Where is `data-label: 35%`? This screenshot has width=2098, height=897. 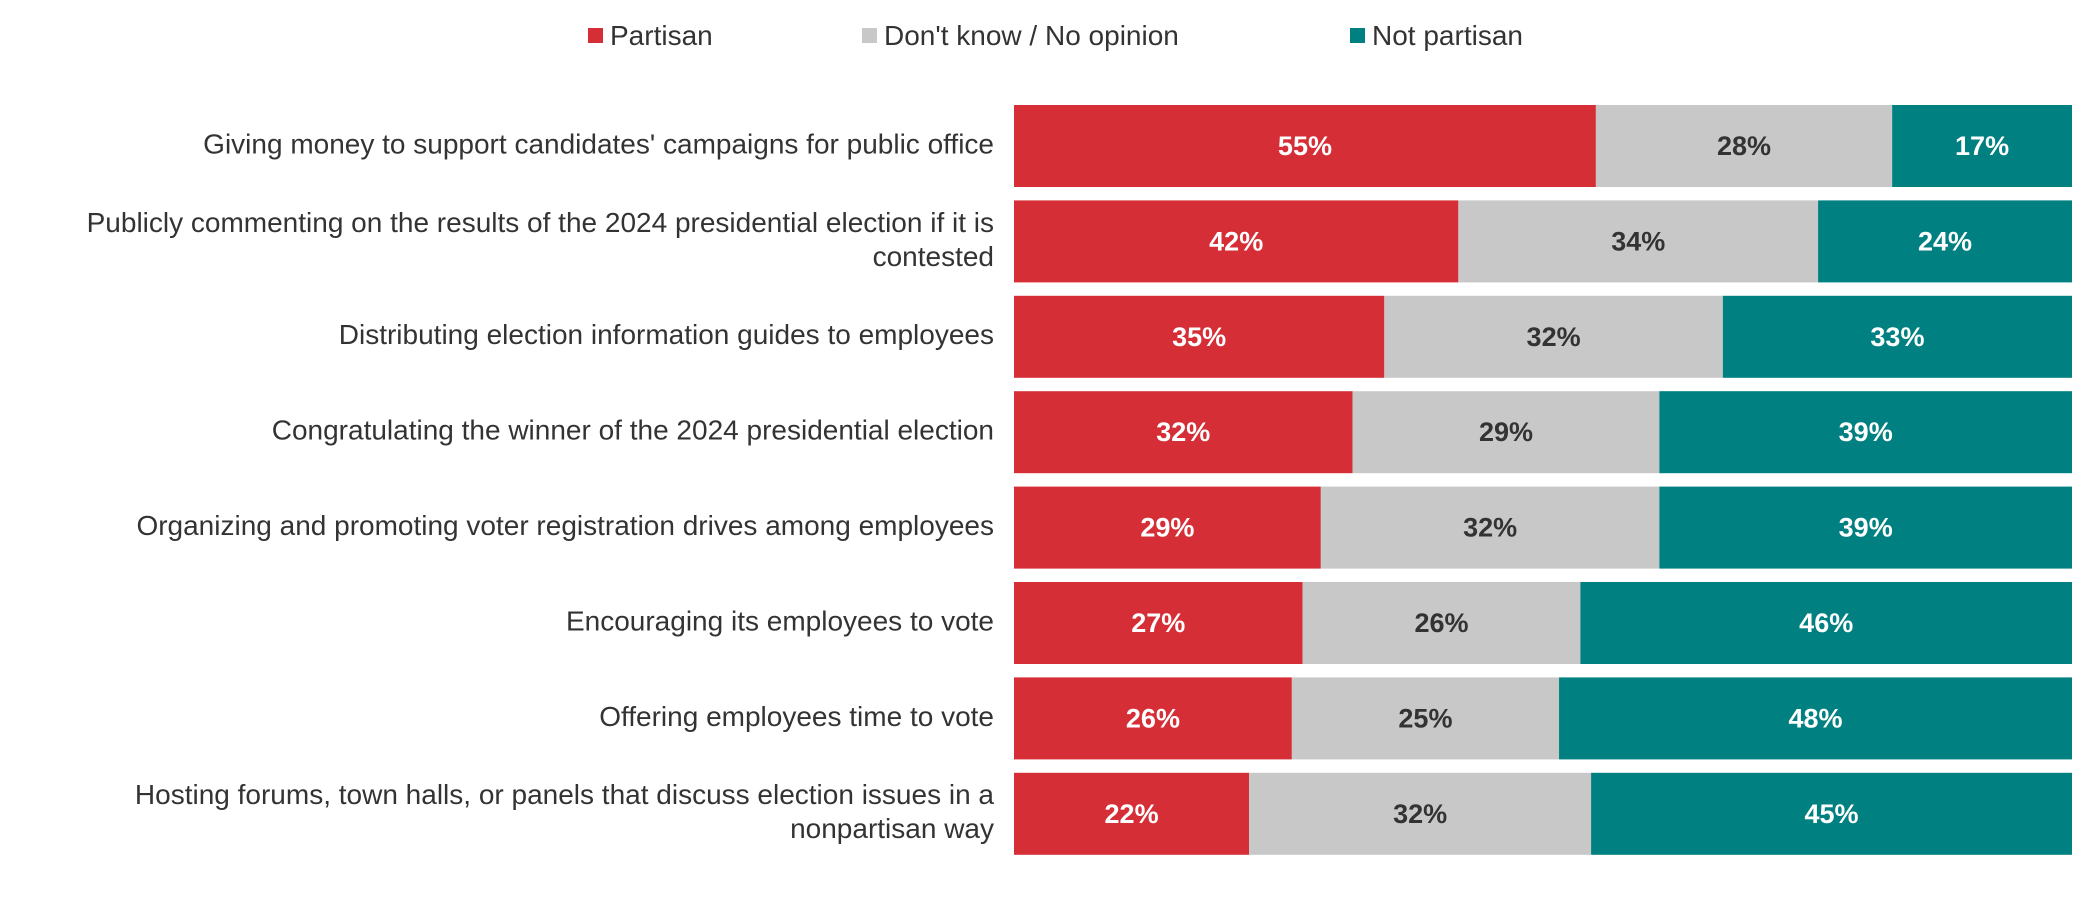 data-label: 35% is located at coordinates (1199, 337).